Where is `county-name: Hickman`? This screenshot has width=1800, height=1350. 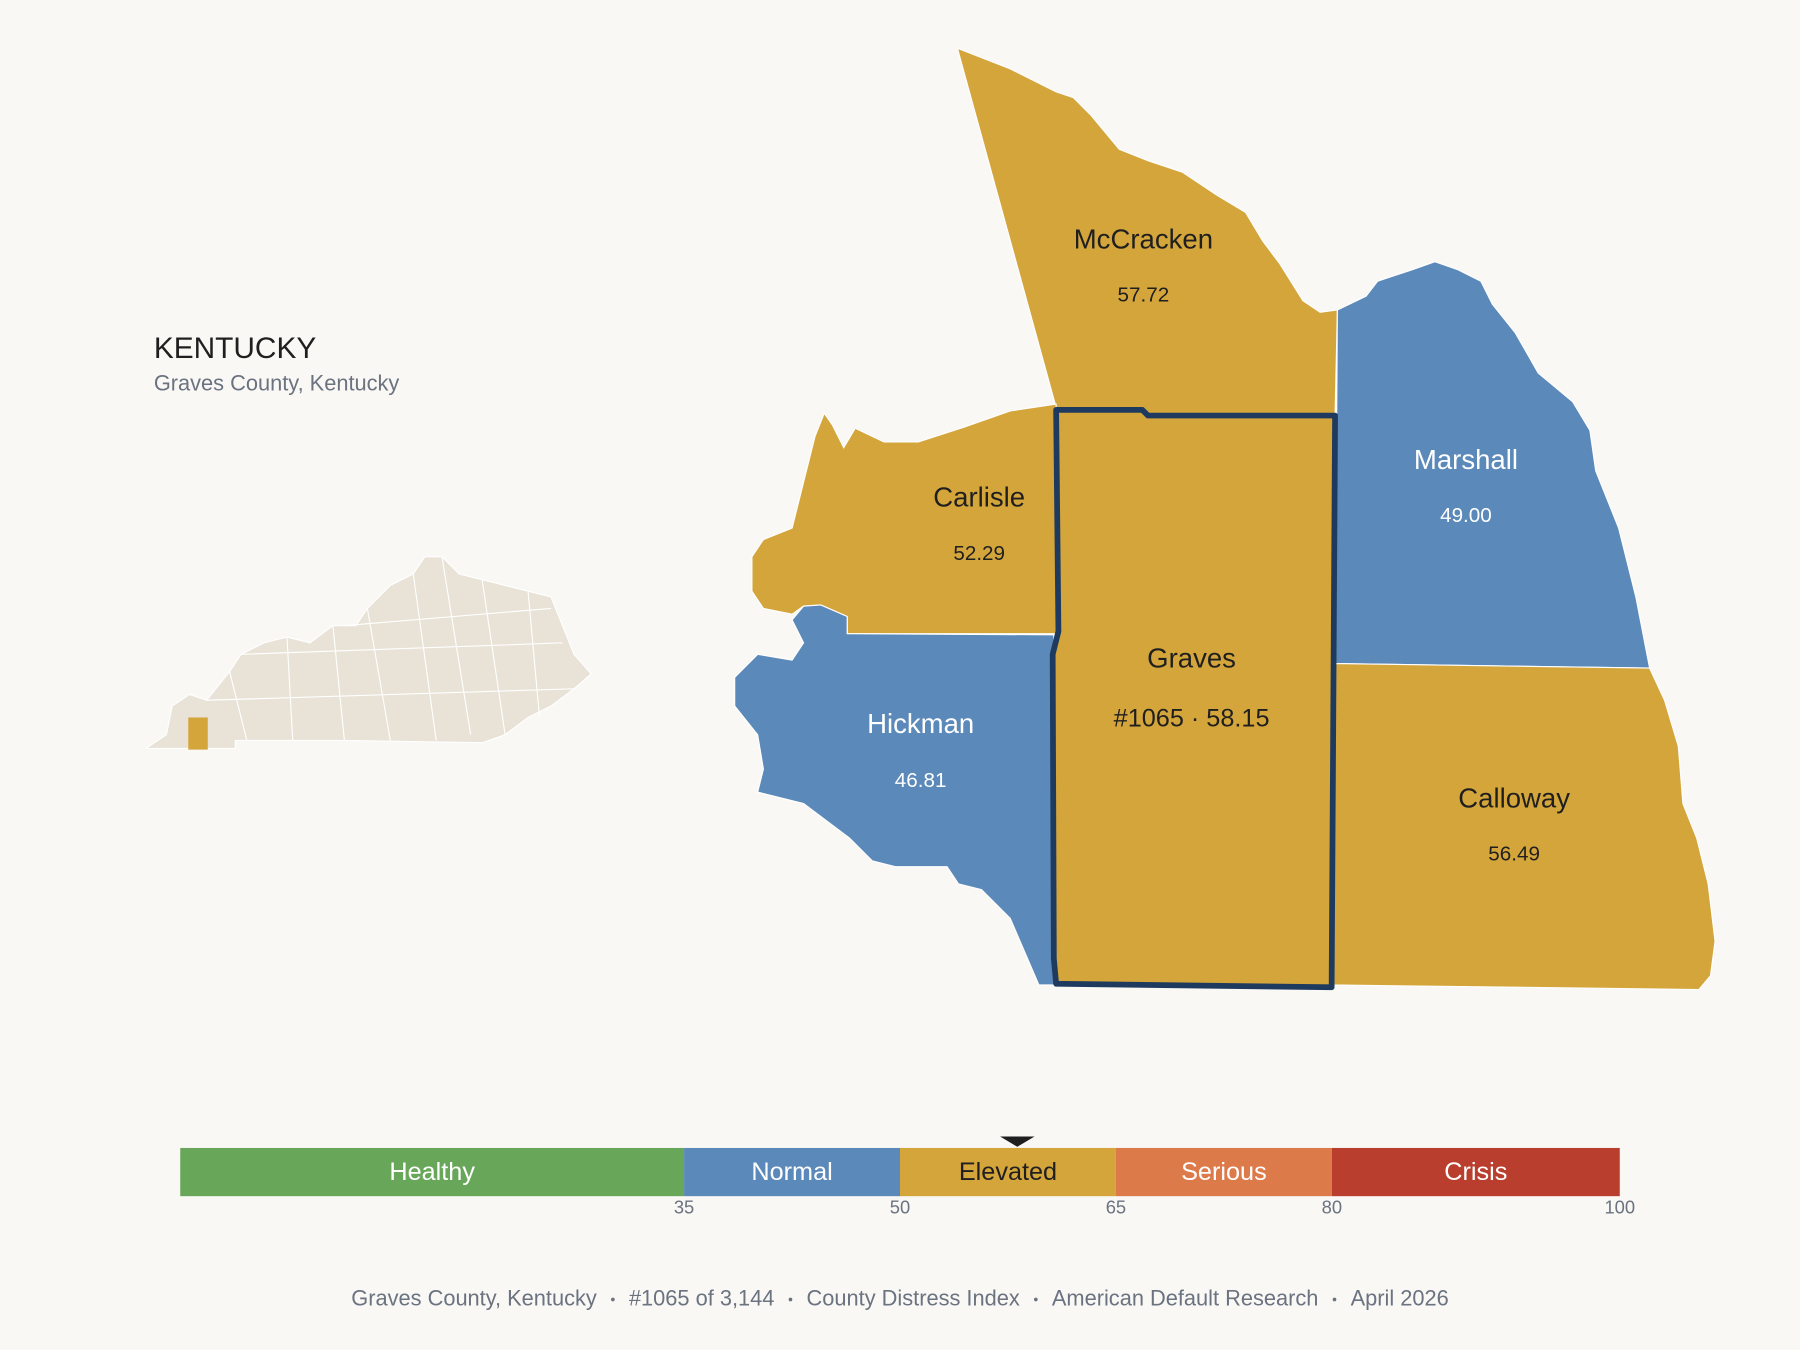 county-name: Hickman is located at coordinates (920, 723).